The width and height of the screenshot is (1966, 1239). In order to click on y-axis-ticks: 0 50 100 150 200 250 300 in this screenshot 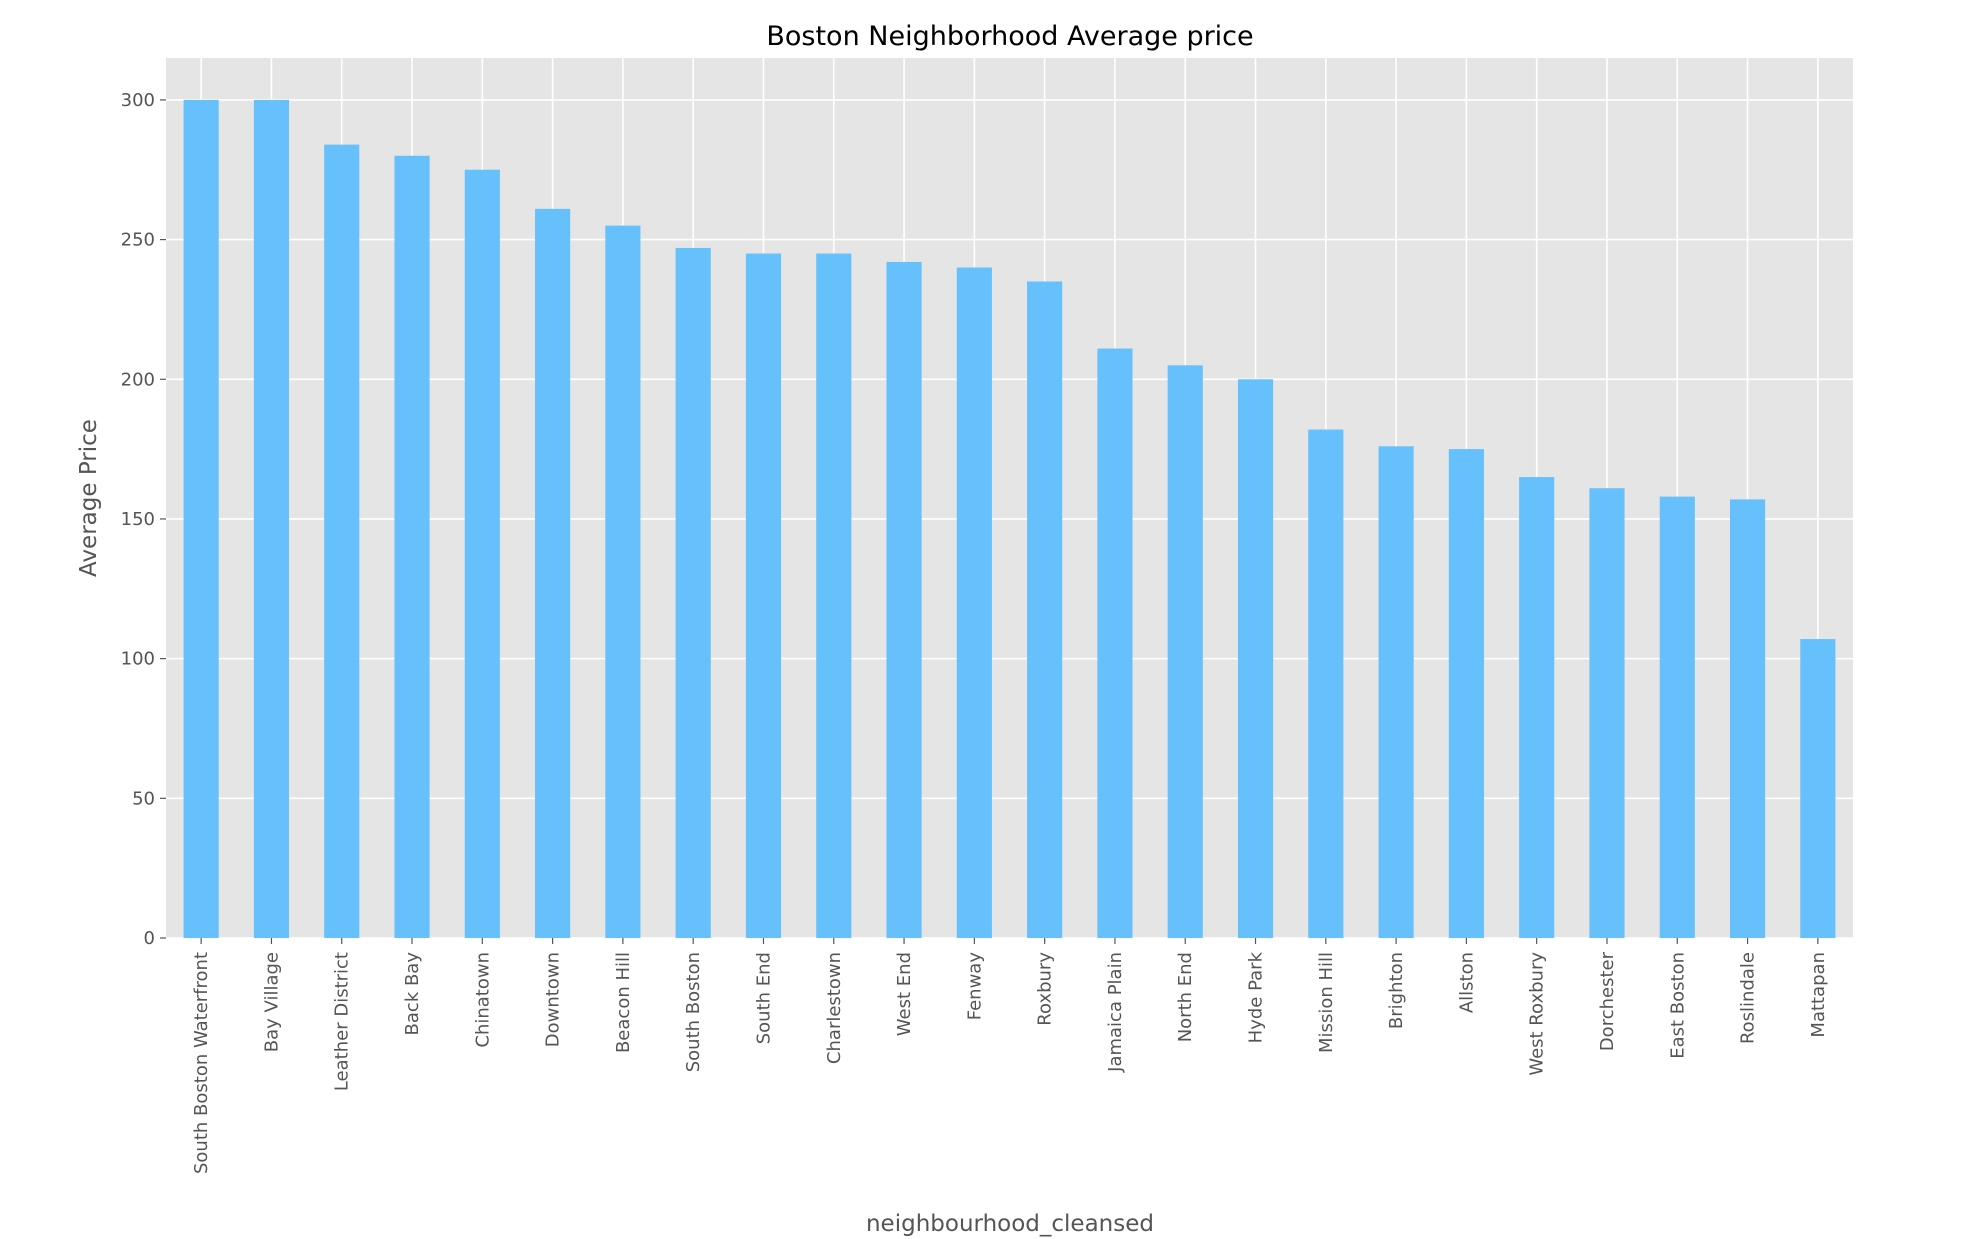, I will do `click(143, 519)`.